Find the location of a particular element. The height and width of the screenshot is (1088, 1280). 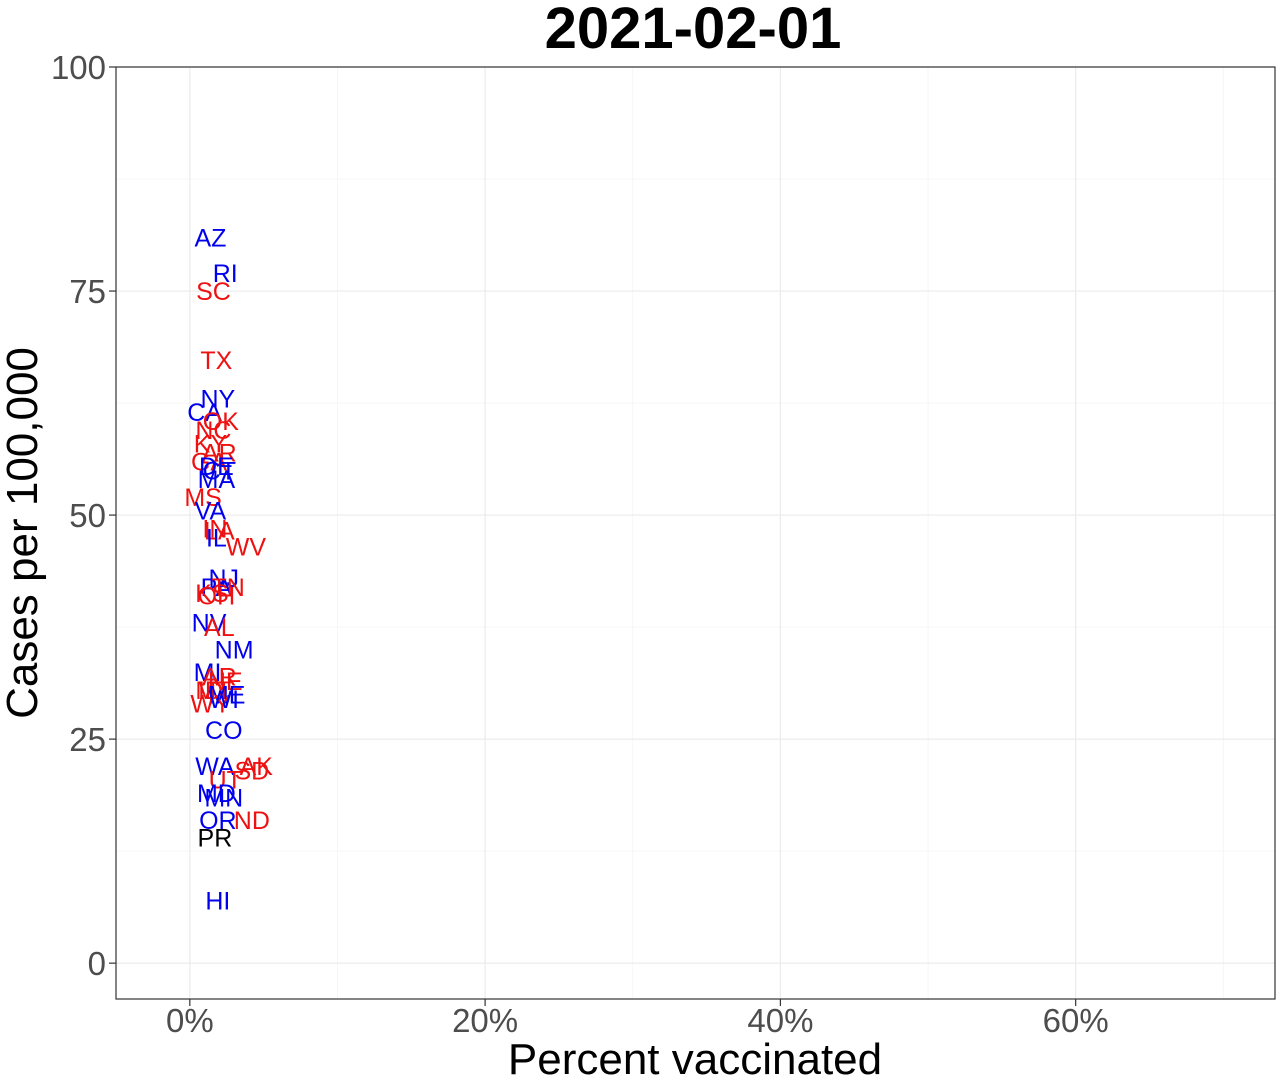

x-axis-title: Percent vaccinated is located at coordinates (695, 1059).